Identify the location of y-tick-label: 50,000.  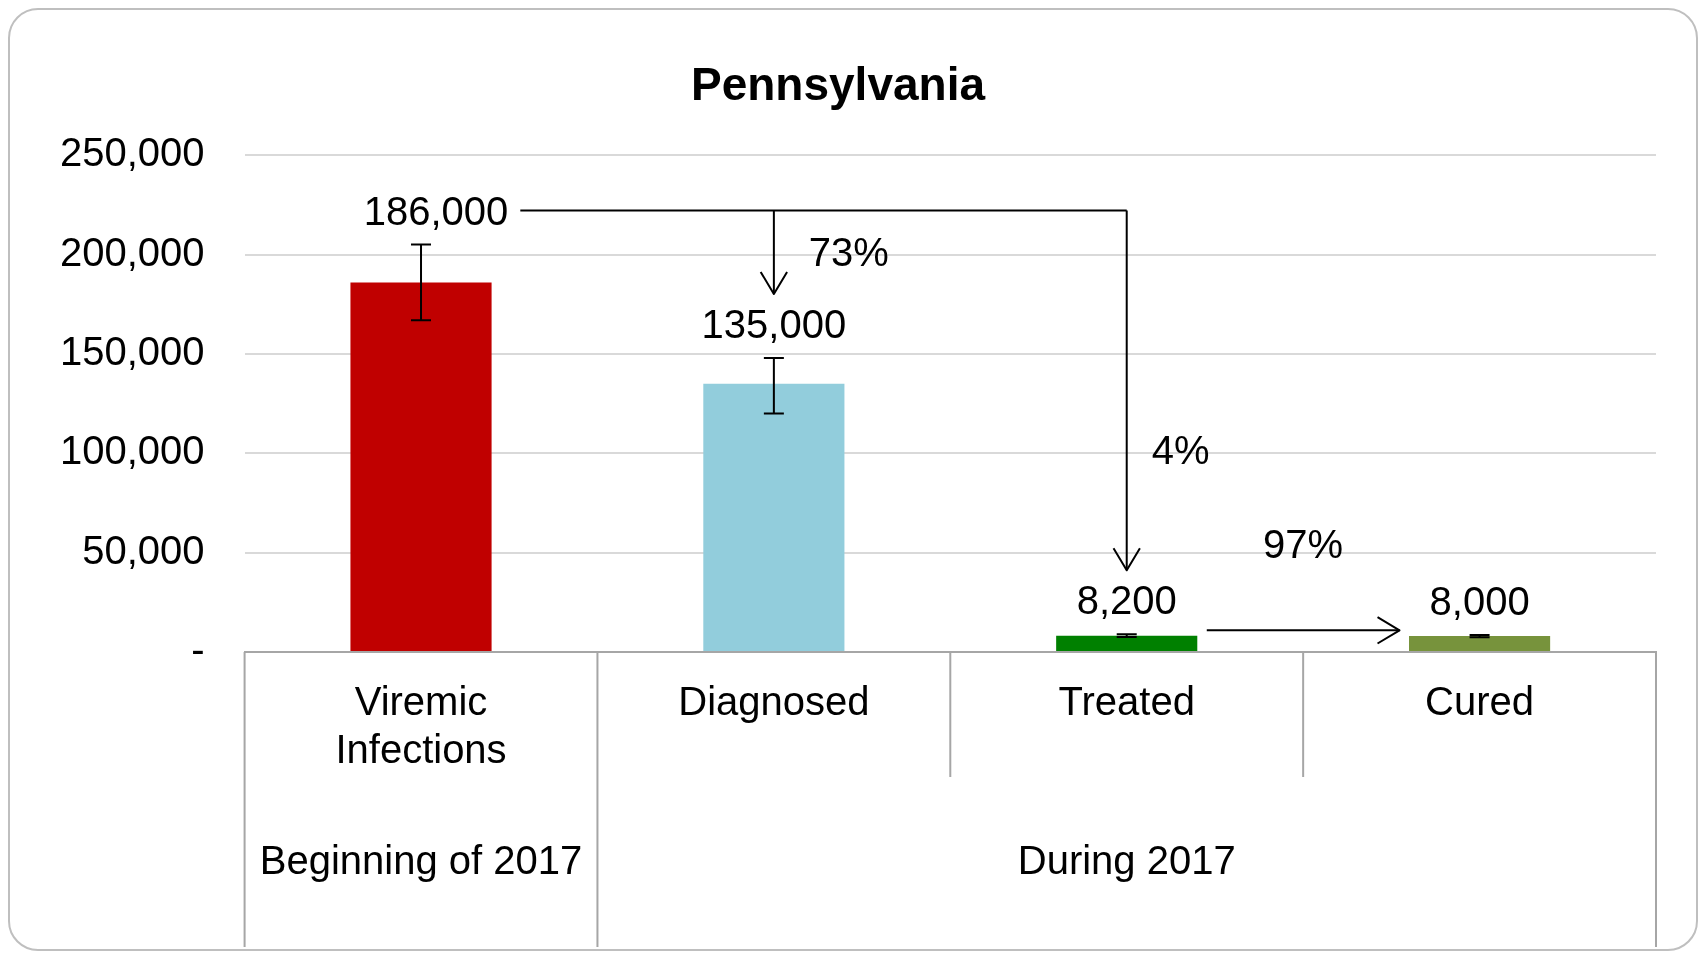
(143, 549).